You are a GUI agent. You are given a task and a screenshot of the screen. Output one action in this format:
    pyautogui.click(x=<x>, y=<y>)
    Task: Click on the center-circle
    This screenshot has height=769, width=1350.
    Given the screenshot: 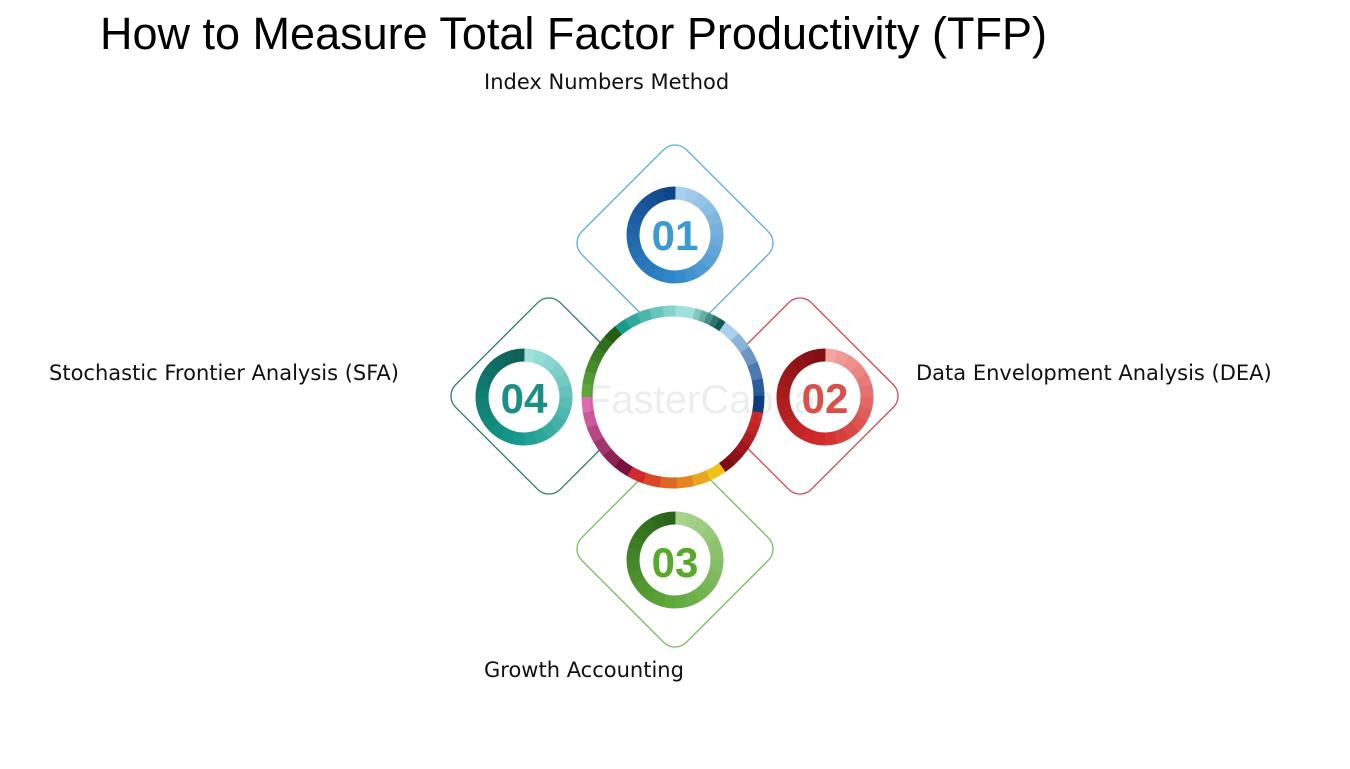 What is the action you would take?
    pyautogui.click(x=673, y=397)
    